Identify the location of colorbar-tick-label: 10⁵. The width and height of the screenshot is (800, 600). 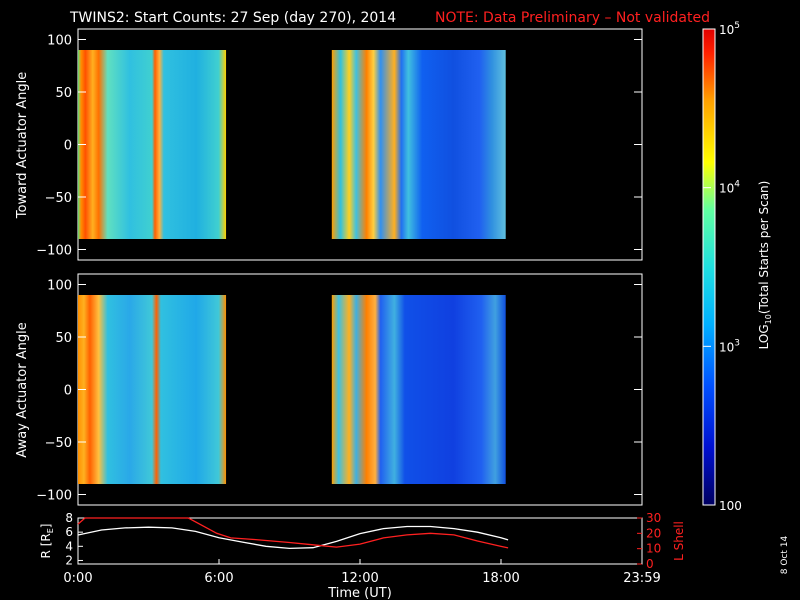
(729, 29).